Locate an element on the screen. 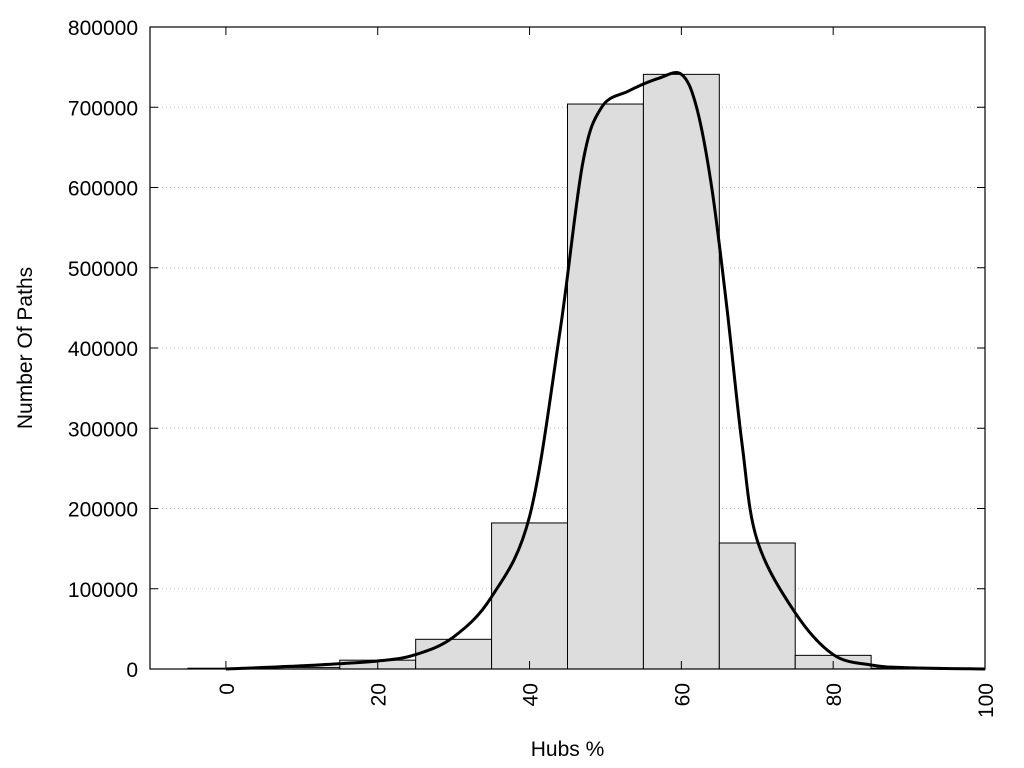 This screenshot has height=768, width=1024. x-tick-label: 40 is located at coordinates (531, 694).